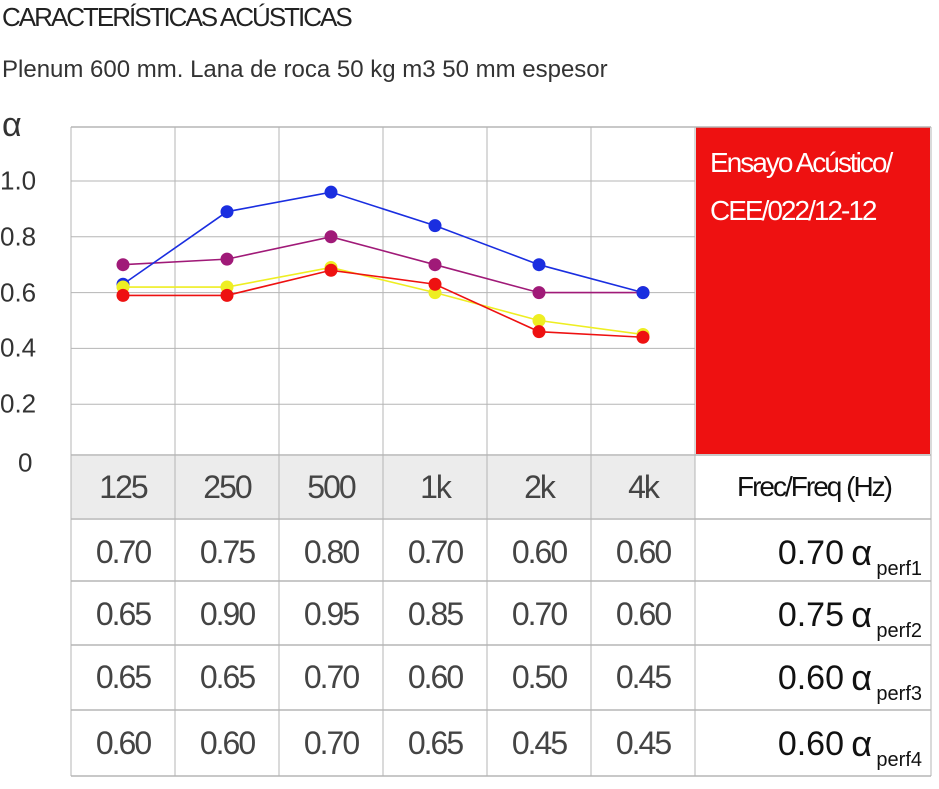  I want to click on perf-subscript: perf4, so click(899, 760).